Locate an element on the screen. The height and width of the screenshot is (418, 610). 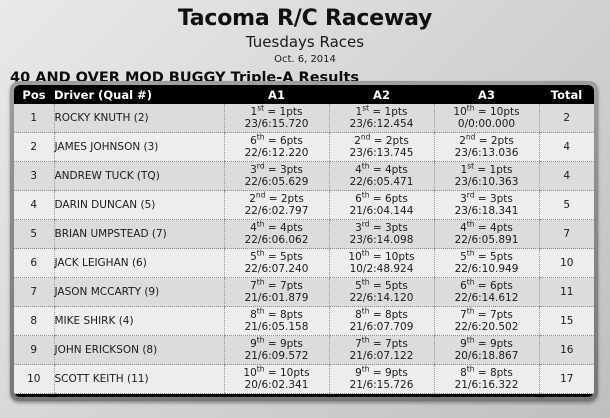
cell-heat-a3: 4th = 4pts 22/6:05.891 is located at coordinates (486, 234).